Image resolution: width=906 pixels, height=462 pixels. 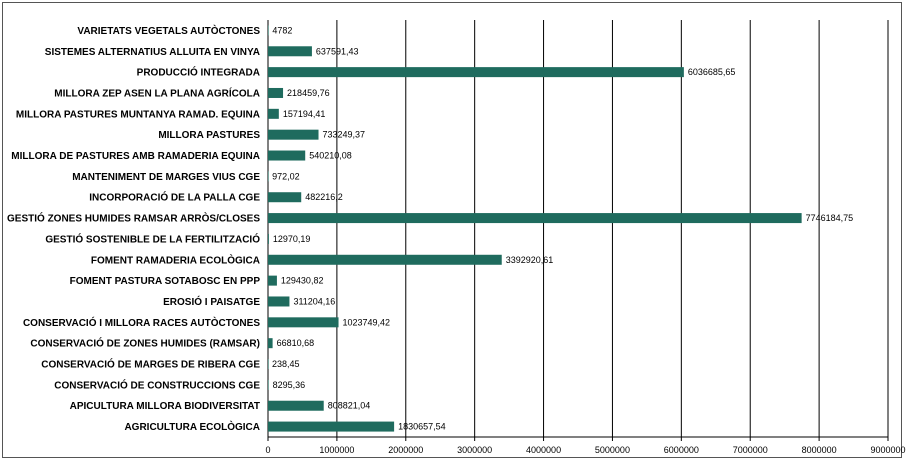 What do you see at coordinates (830, 218) in the screenshot?
I see `data-label: 7746184,75` at bounding box center [830, 218].